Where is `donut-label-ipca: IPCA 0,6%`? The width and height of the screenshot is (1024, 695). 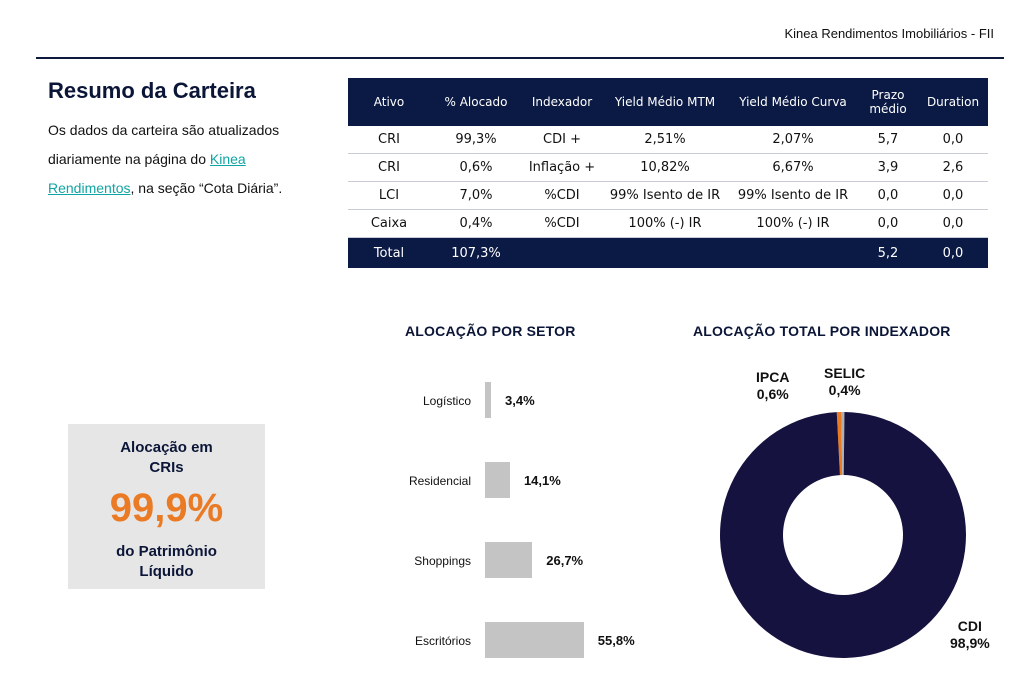
donut-label-ipca: IPCA 0,6% is located at coordinates (772, 386).